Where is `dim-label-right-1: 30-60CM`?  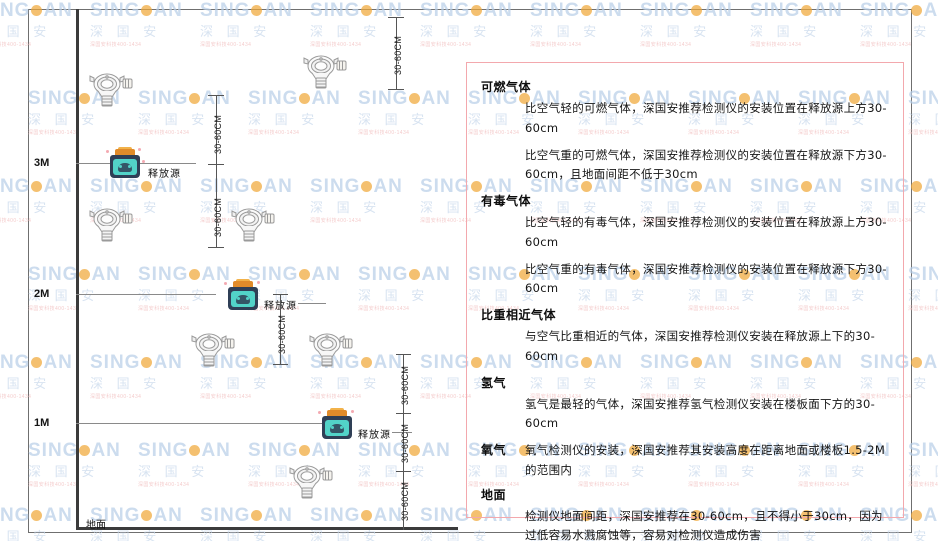 dim-label-right-1: 30-60CM is located at coordinates (405, 385).